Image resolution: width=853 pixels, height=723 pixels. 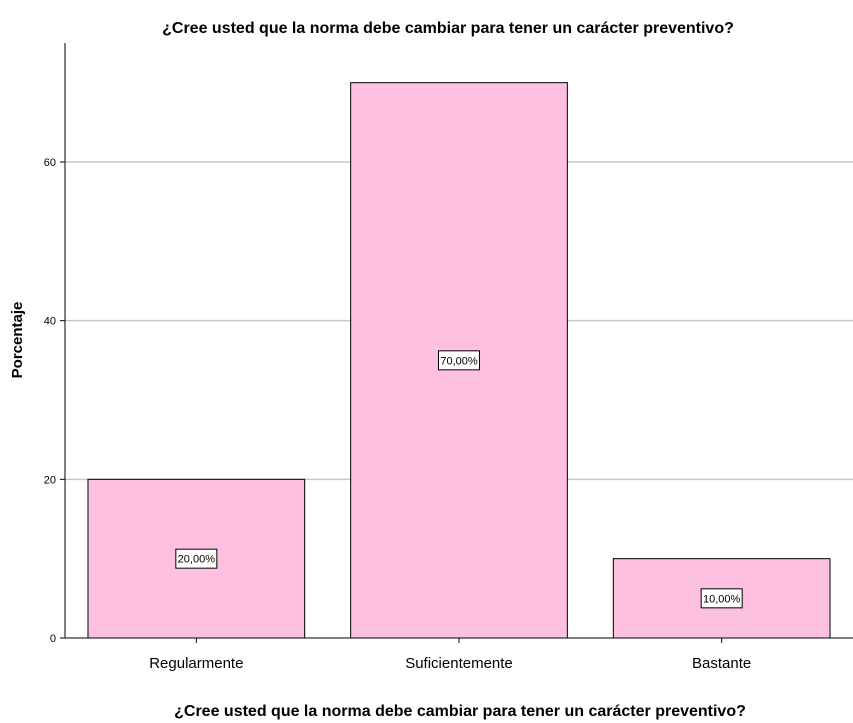 What do you see at coordinates (721, 663) in the screenshot?
I see `x-category-label: Bastante` at bounding box center [721, 663].